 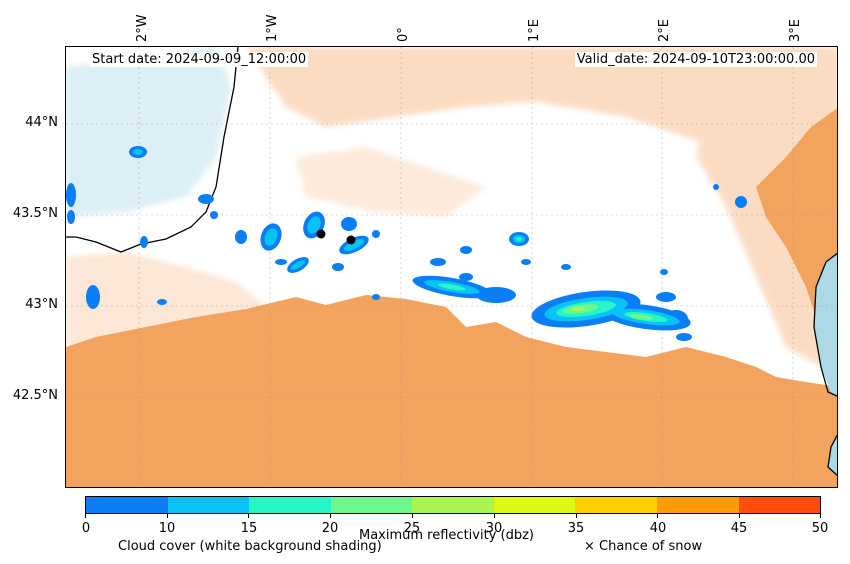 I want to click on lon-label-1e: 1°E, so click(x=534, y=30).